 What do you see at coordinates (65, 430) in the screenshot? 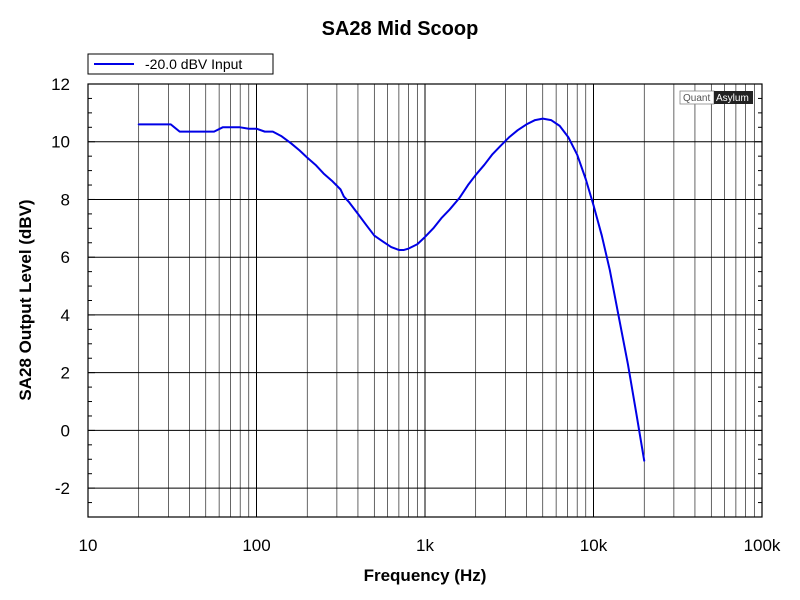
I see `y-tick-label: 0` at bounding box center [65, 430].